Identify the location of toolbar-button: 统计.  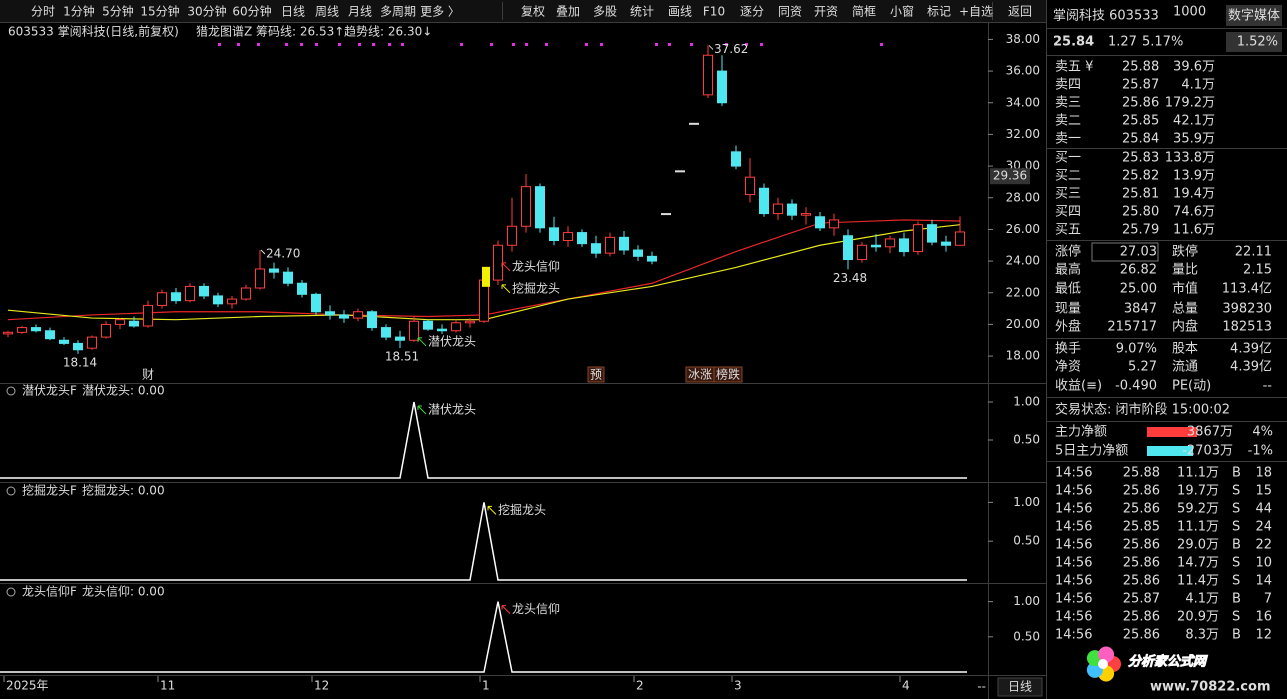
(642, 12).